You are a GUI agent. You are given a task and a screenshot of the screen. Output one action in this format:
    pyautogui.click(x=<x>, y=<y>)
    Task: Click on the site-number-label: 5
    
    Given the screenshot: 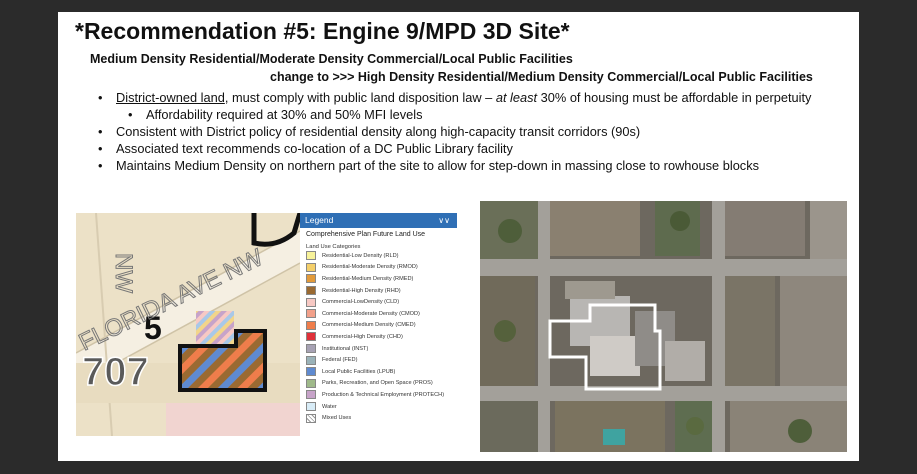 What is the action you would take?
    pyautogui.click(x=153, y=328)
    